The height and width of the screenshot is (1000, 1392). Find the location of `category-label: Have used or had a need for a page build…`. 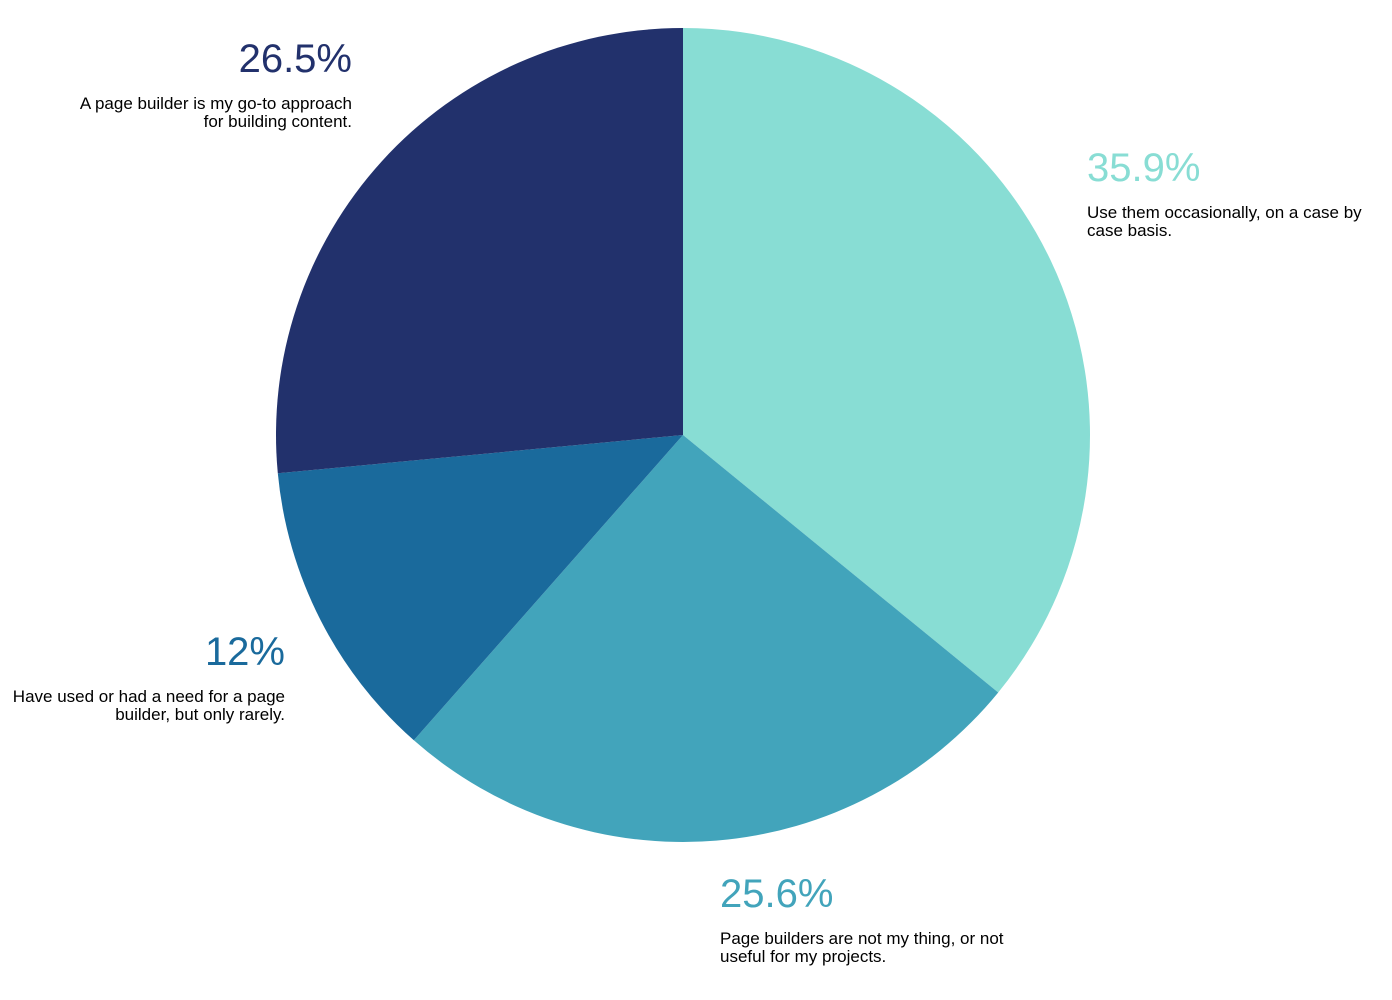

category-label: Have used or had a need for a page build… is located at coordinates (148, 705).